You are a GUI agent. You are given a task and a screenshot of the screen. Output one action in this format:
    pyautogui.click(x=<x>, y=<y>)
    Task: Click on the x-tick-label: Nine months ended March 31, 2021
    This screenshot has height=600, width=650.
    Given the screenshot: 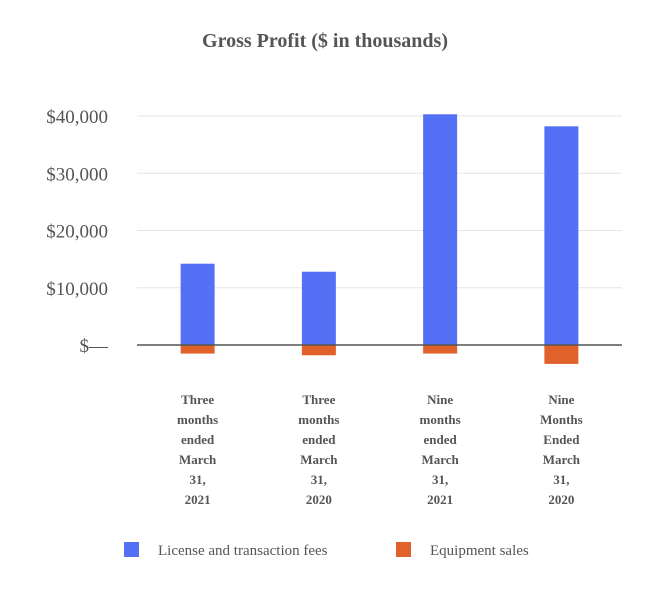 What is the action you would take?
    pyautogui.click(x=440, y=449)
    